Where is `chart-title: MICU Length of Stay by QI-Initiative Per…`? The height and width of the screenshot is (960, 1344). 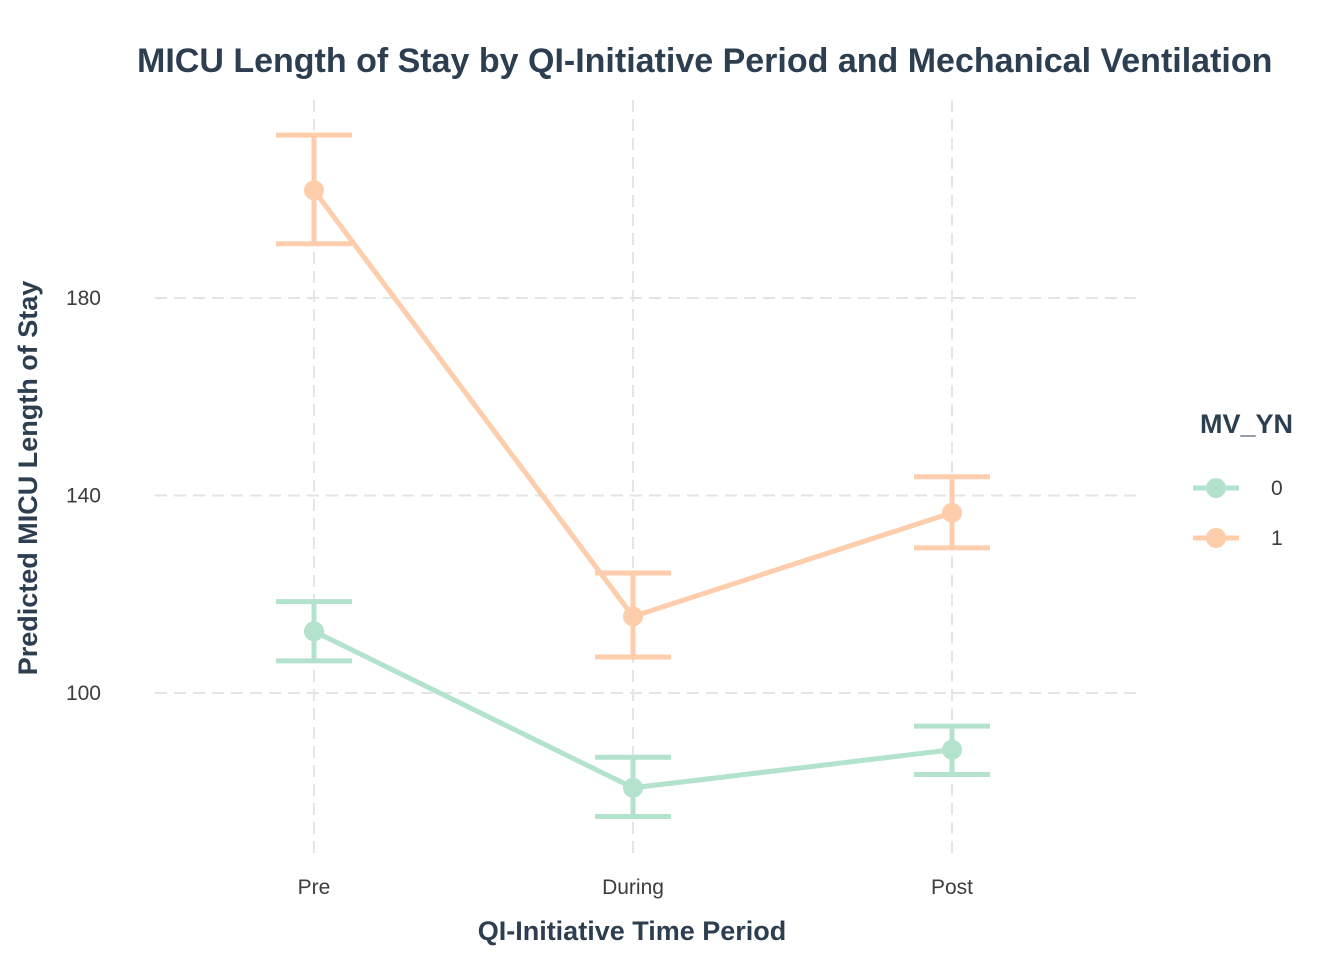 chart-title: MICU Length of Stay by QI-Initiative Per… is located at coordinates (704, 61).